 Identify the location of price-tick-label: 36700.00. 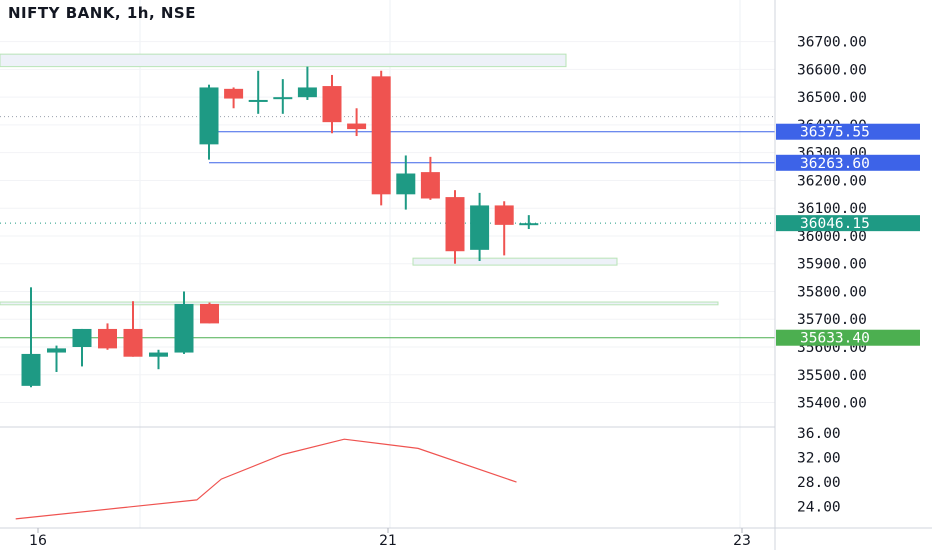
(832, 43).